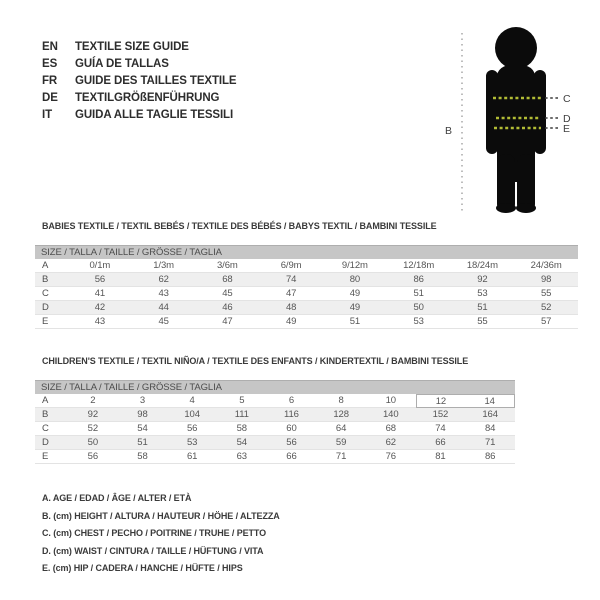  Describe the element at coordinates (50, 47) in the screenshot. I see `language-code: EN` at that location.